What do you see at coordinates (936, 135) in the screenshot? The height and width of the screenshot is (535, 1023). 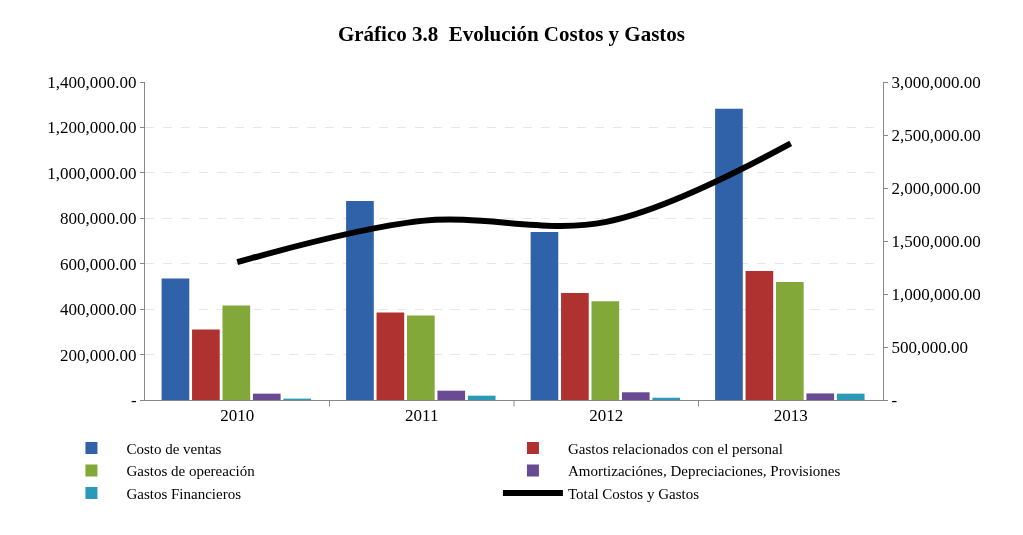 I see `y2-tick-label: 2,500,000.00` at bounding box center [936, 135].